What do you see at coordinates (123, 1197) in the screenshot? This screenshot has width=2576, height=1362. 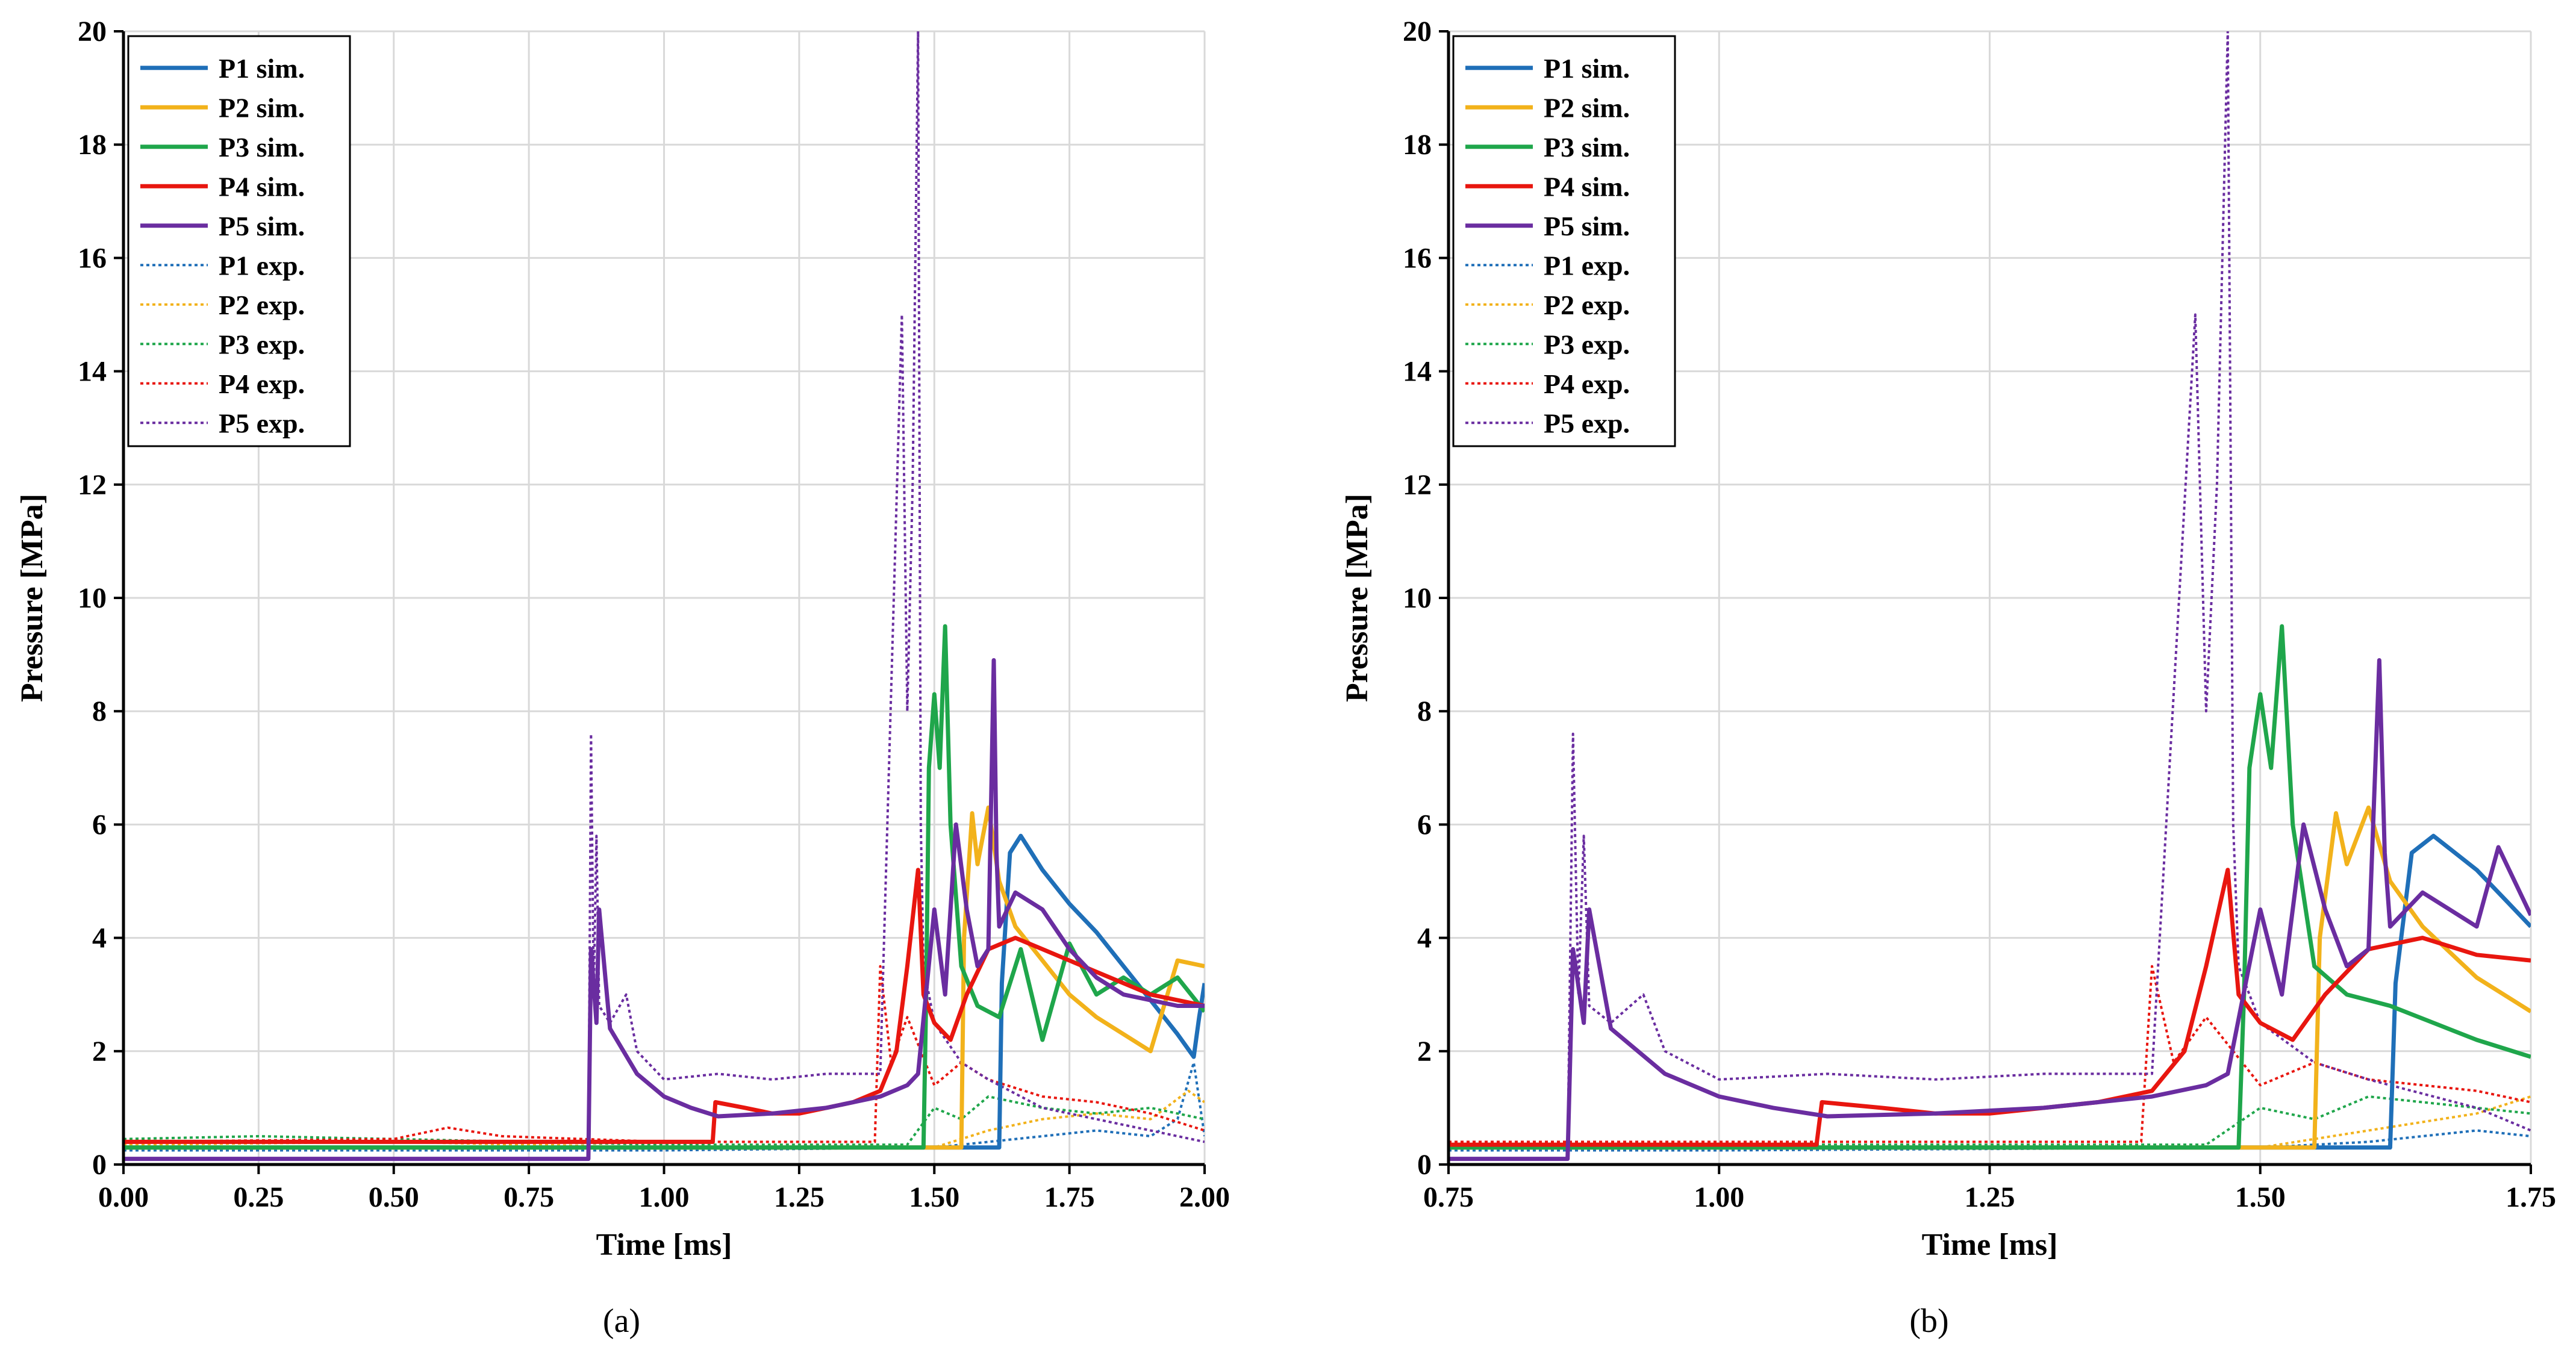 I see `x-tick-label: 0.00` at bounding box center [123, 1197].